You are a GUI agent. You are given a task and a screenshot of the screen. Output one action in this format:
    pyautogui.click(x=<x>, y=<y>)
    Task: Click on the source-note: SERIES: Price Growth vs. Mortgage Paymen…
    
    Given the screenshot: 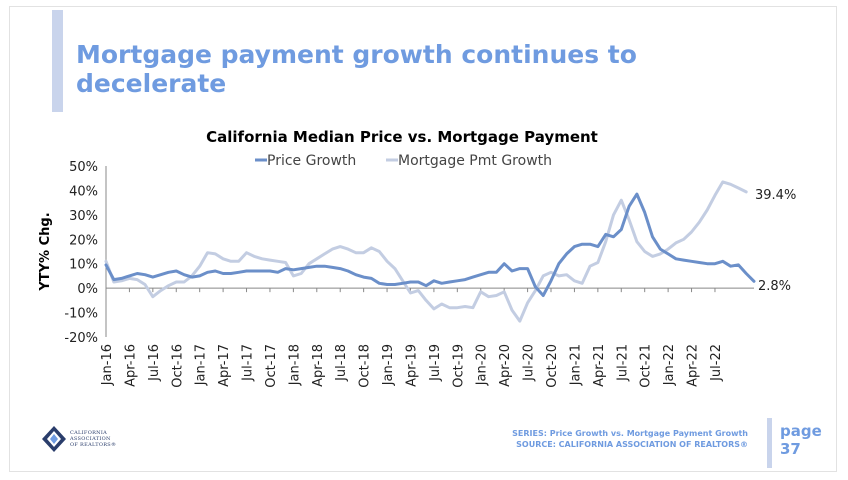 What is the action you would take?
    pyautogui.click(x=630, y=439)
    